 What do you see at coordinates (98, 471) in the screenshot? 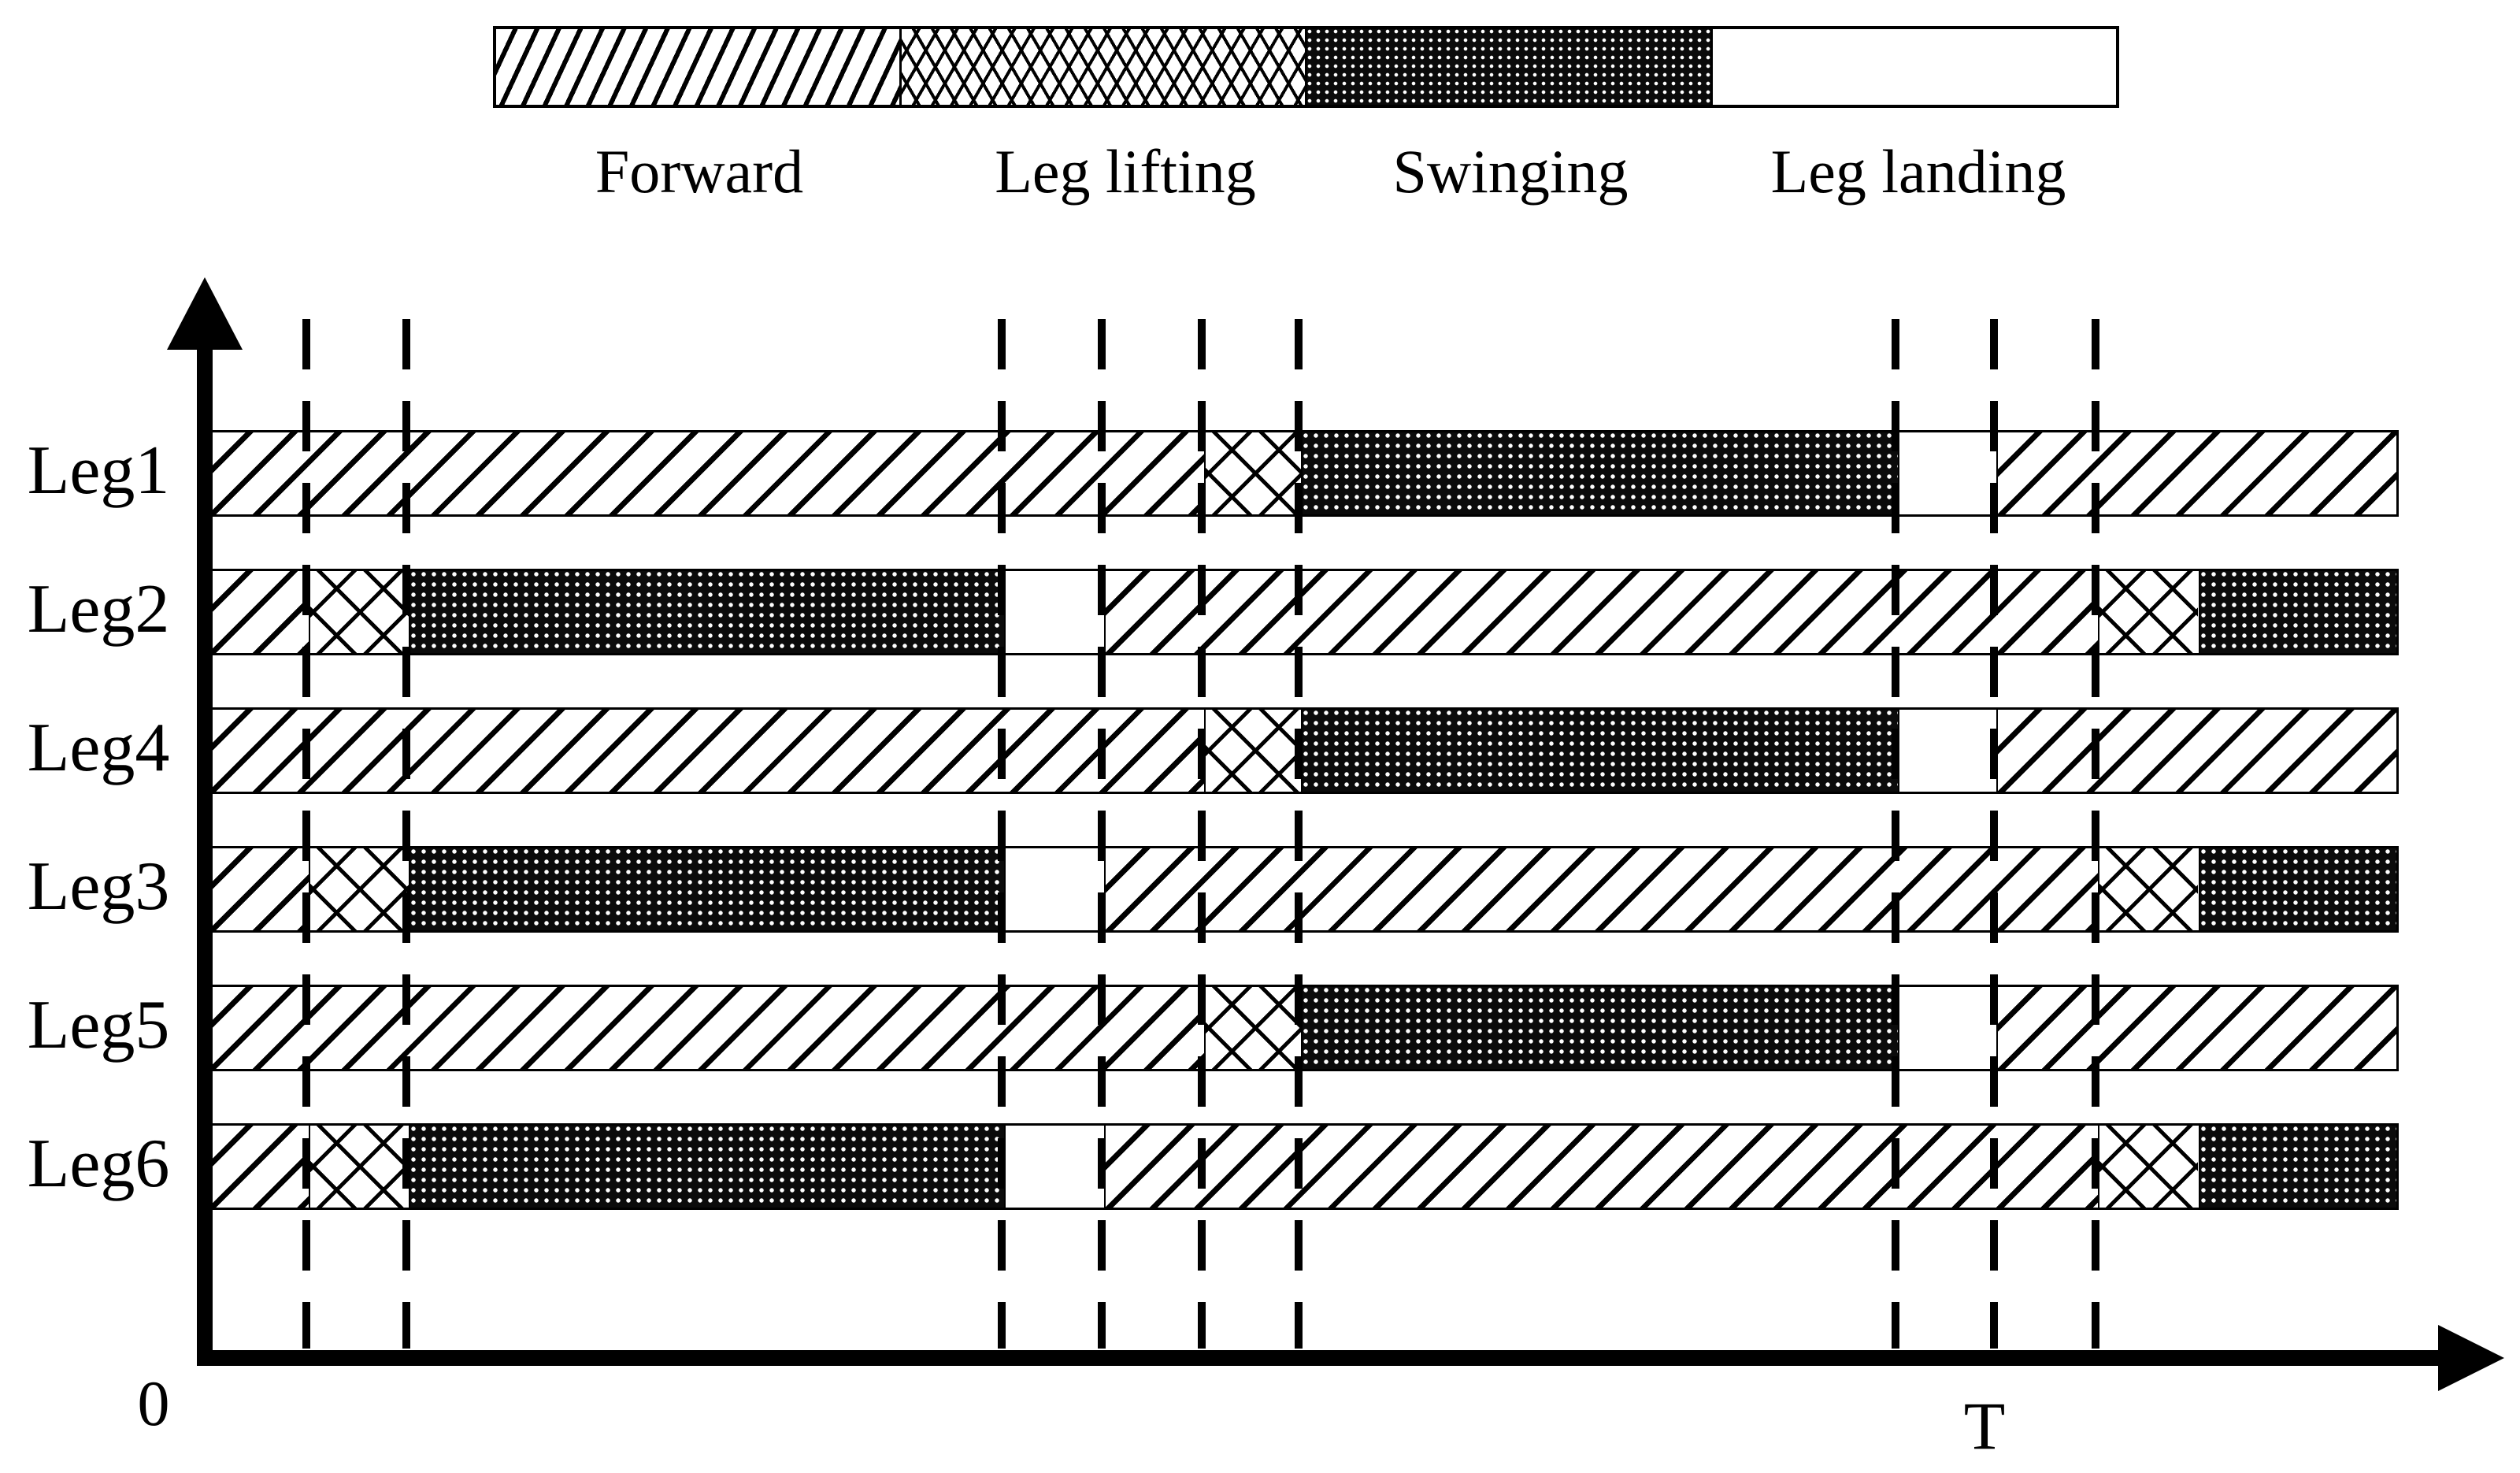
I see `row-label-leg1: Leg1` at bounding box center [98, 471].